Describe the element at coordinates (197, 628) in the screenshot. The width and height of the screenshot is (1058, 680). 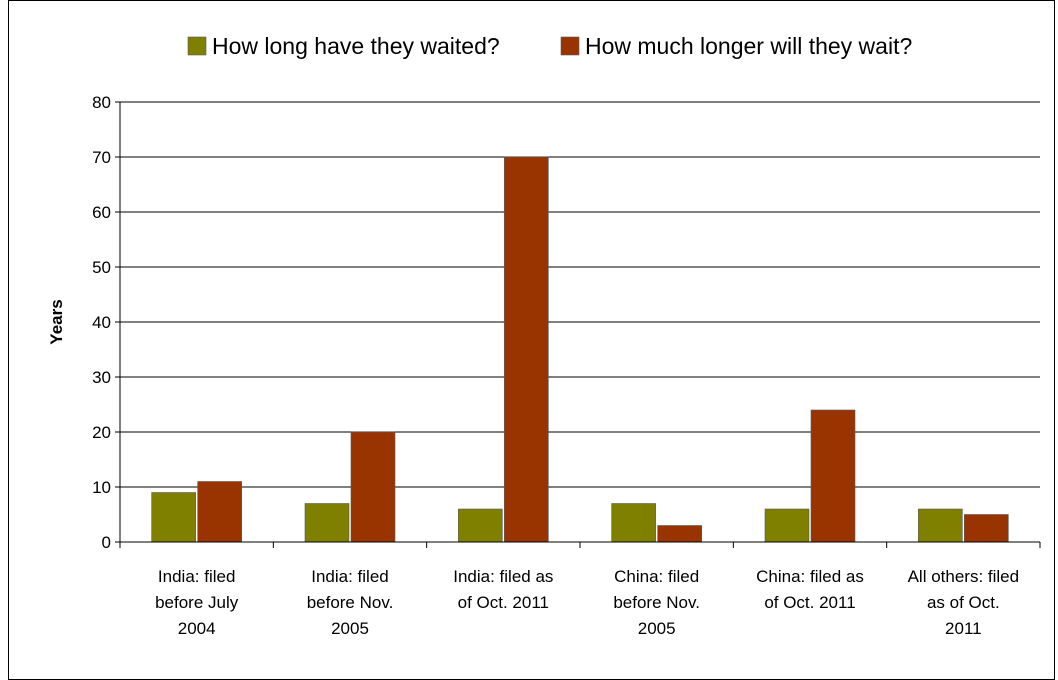
I see `x-tick-label: 2004` at that location.